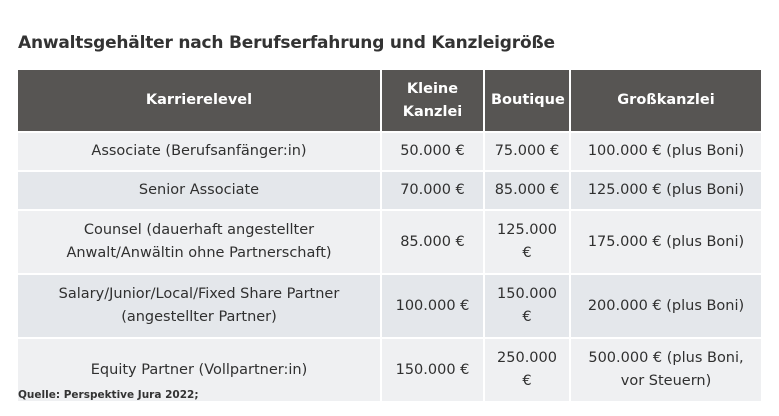 The height and width of the screenshot is (416, 779). What do you see at coordinates (665, 369) in the screenshot?
I see `cell-grosskanzlei: 500.000 € (plus Boni, vor Steuern)` at bounding box center [665, 369].